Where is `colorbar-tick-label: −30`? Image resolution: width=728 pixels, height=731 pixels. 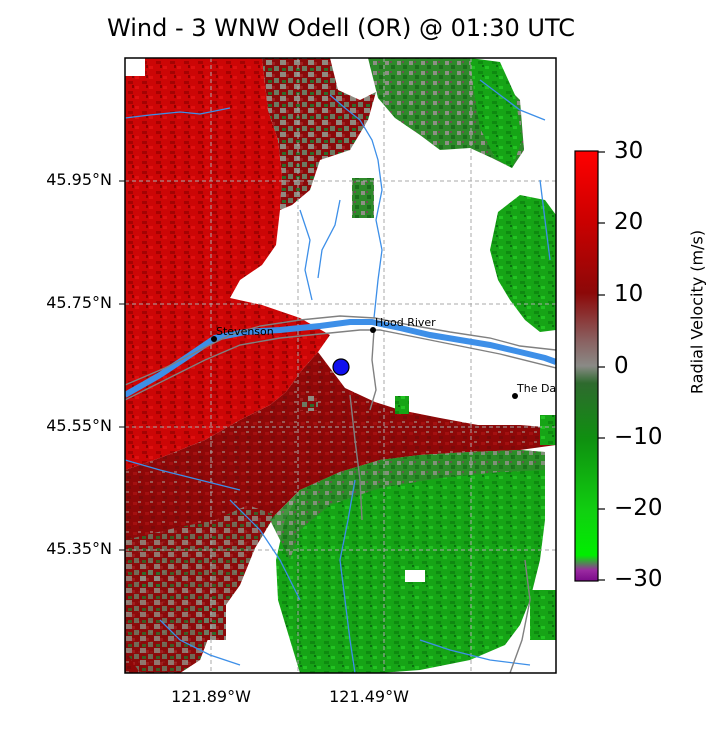 colorbar-tick-label: −30 is located at coordinates (638, 579).